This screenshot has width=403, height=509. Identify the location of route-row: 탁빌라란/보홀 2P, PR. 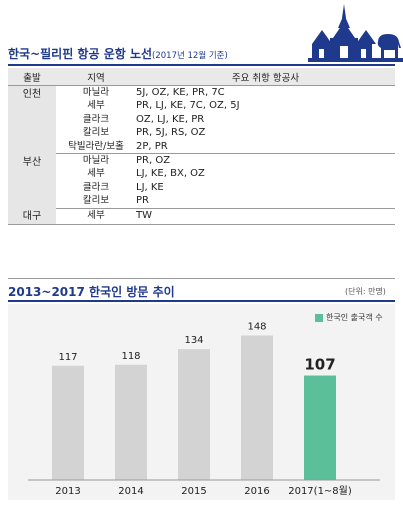
(201, 147).